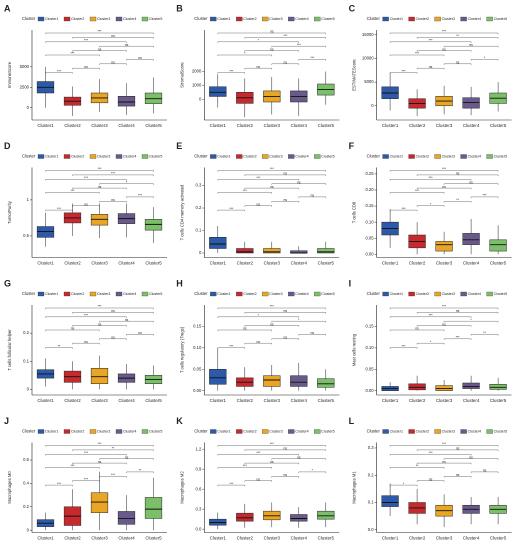 This screenshot has width=517, height=550. I want to click on y-tick-label: 0.6, so click(198, 488).